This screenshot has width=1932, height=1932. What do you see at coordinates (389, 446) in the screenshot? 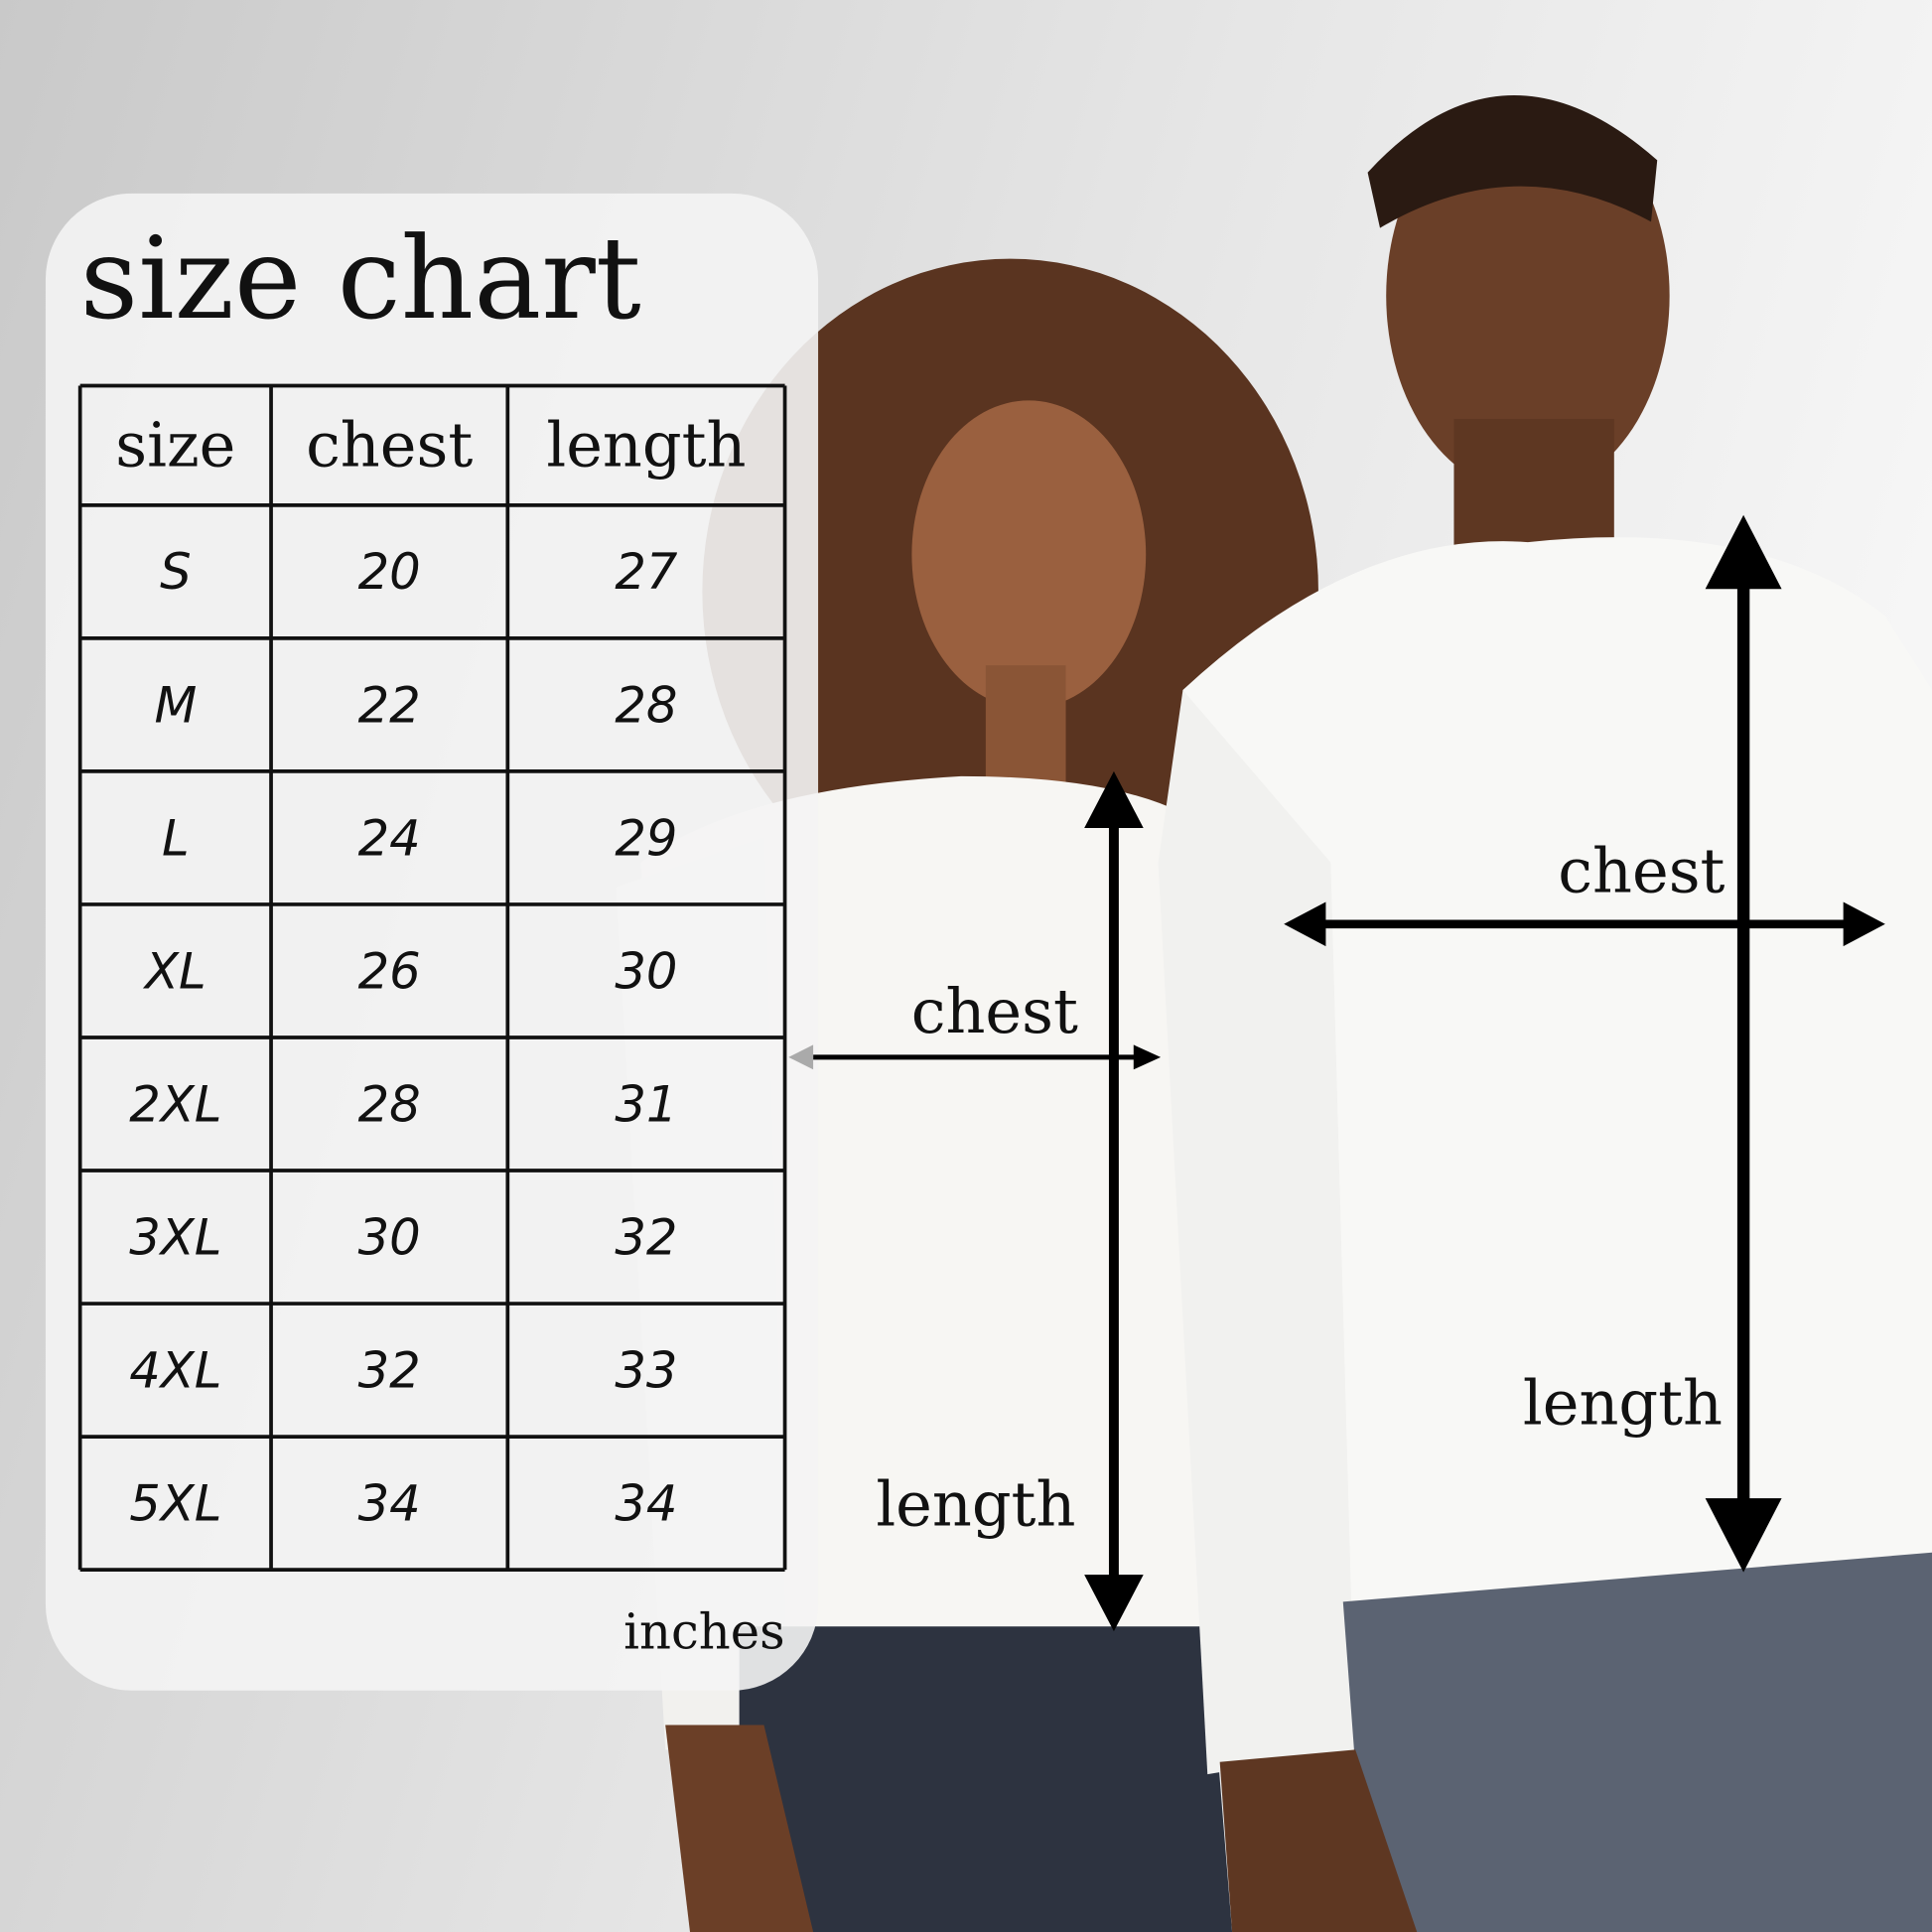
I see `header-cell: chest` at bounding box center [389, 446].